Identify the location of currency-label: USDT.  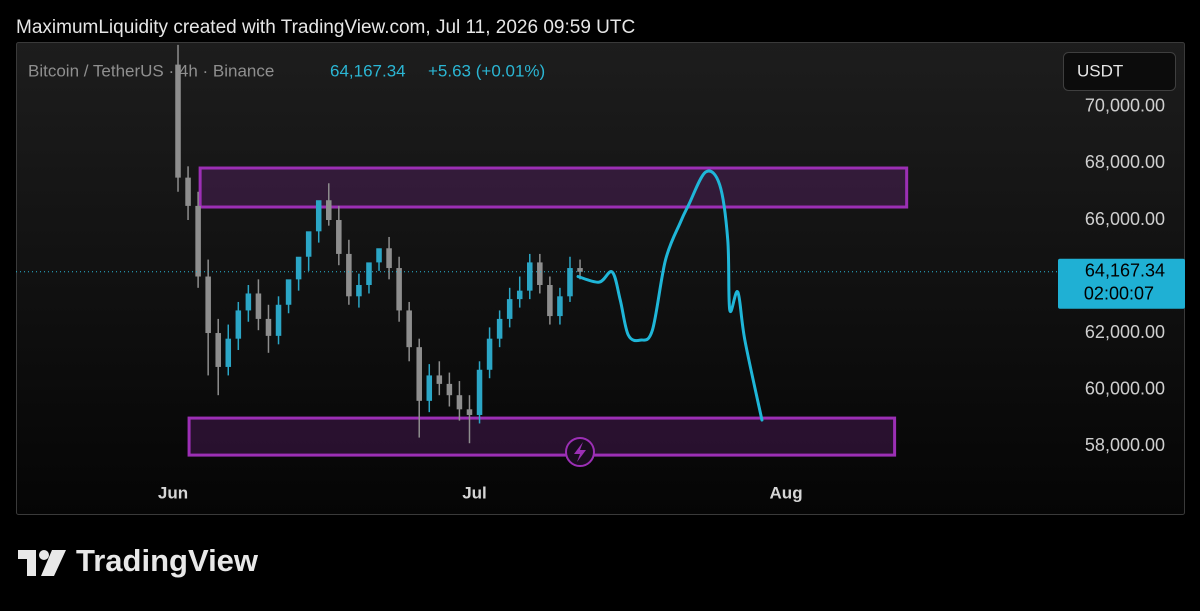
(1100, 70).